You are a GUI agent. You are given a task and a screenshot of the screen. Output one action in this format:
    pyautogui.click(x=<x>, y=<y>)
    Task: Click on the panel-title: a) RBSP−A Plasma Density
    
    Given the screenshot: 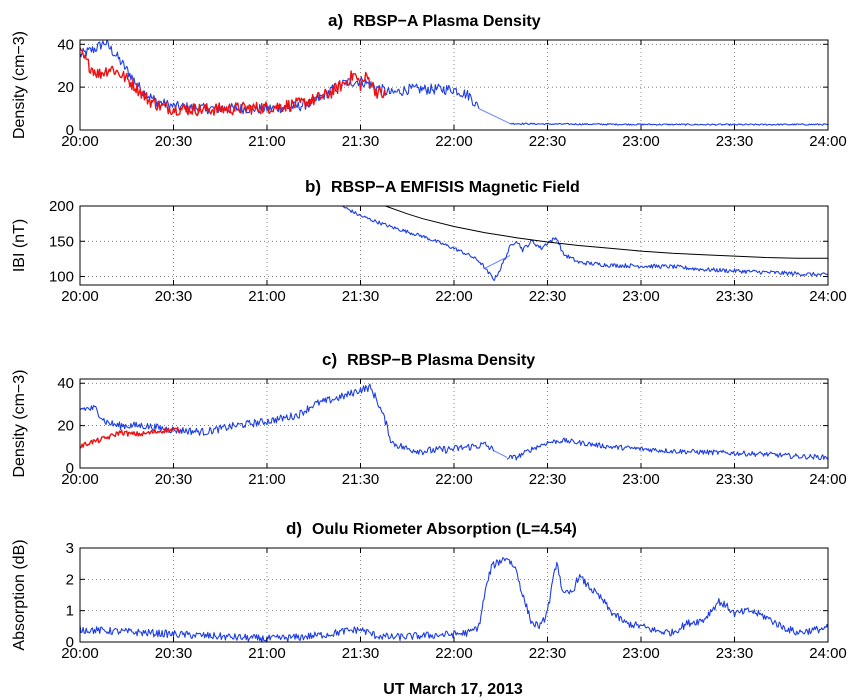 What is the action you would take?
    pyautogui.click(x=434, y=20)
    